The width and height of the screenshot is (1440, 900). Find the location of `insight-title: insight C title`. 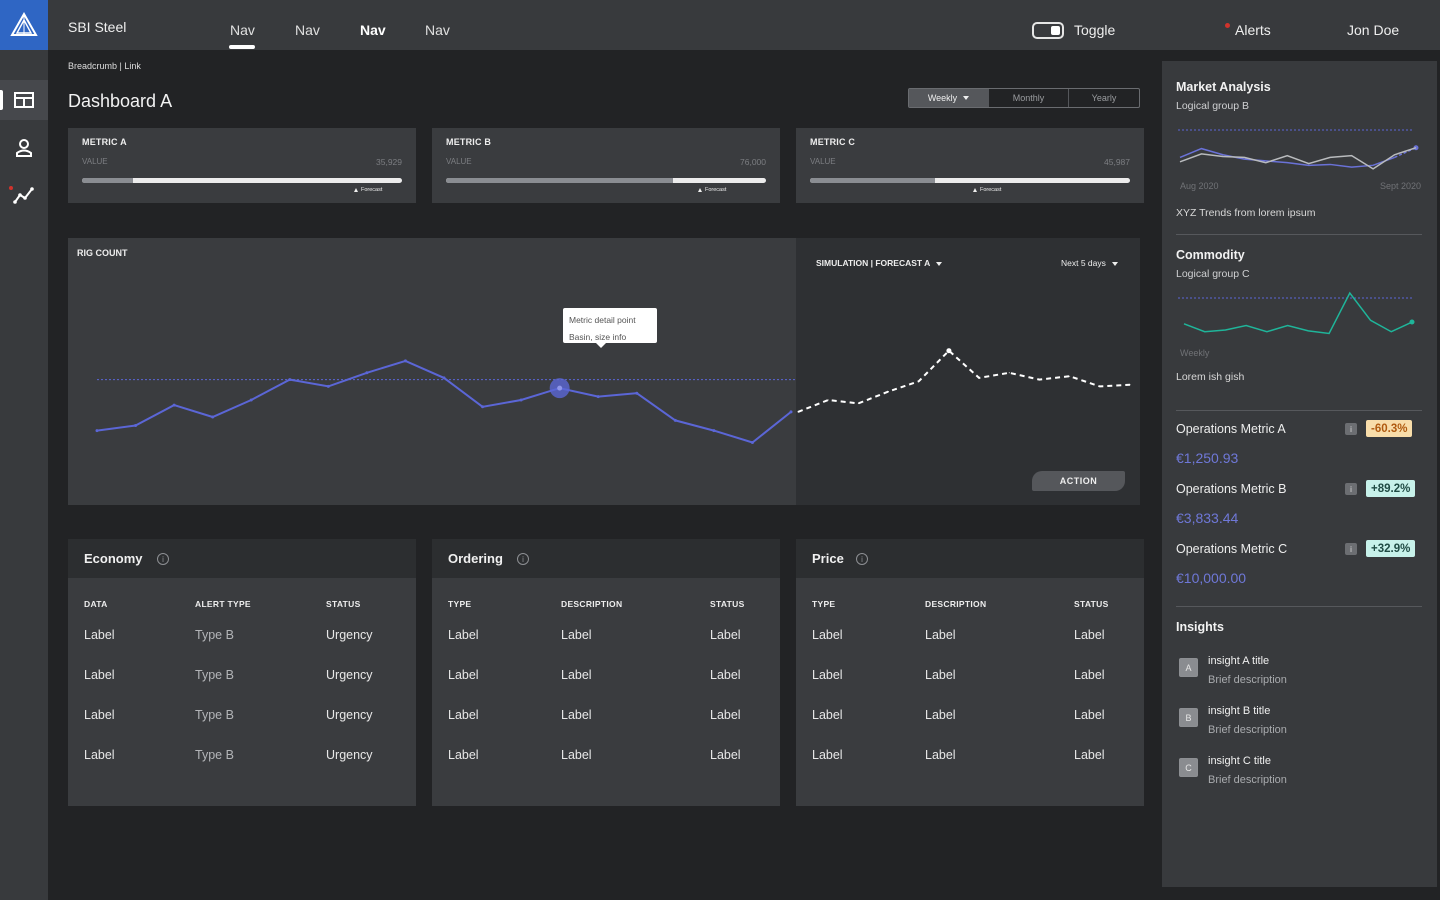

insight-title: insight C title is located at coordinates (1239, 761).